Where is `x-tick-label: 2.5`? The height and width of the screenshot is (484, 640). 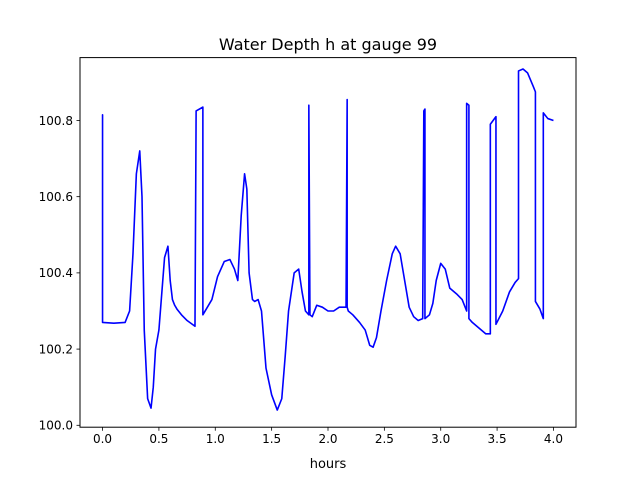 x-tick-label: 2.5 is located at coordinates (384, 439).